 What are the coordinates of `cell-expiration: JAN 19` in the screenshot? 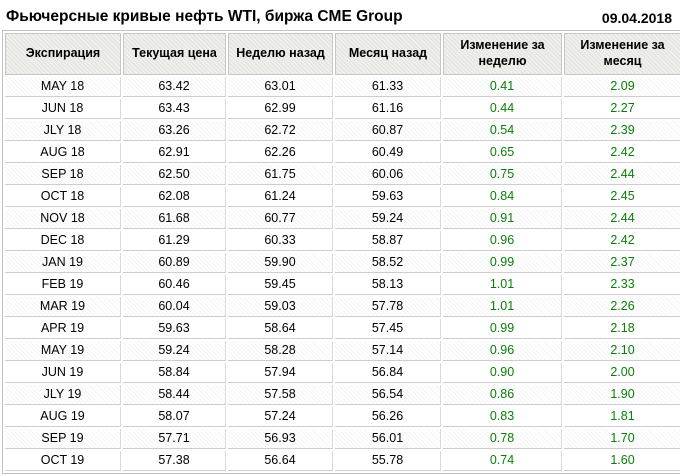 It's located at (63, 263).